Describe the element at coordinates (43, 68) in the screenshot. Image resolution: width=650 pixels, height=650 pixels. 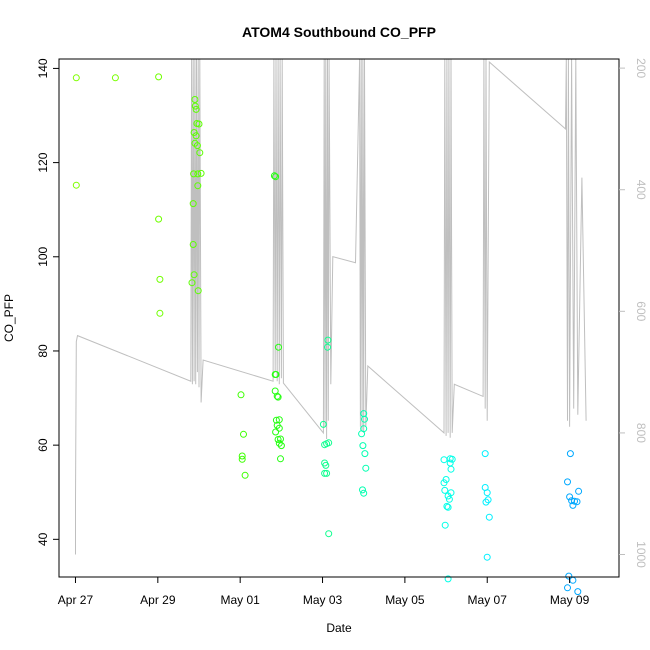
I see `y-tick-label: 140` at that location.